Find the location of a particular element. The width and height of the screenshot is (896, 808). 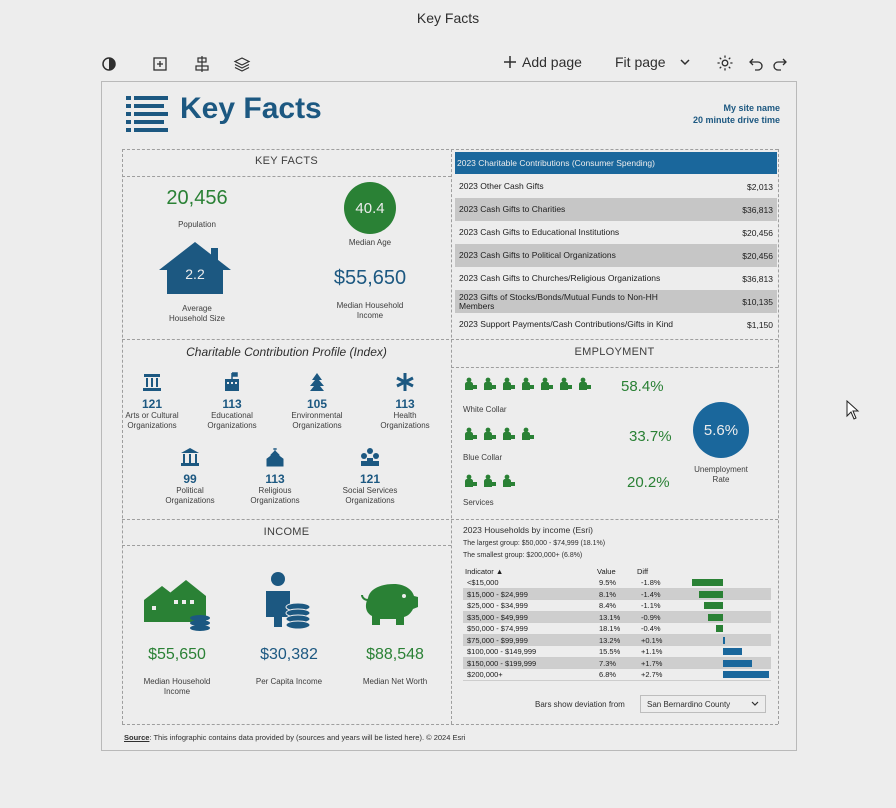

services-icons is located at coordinates (490, 481).